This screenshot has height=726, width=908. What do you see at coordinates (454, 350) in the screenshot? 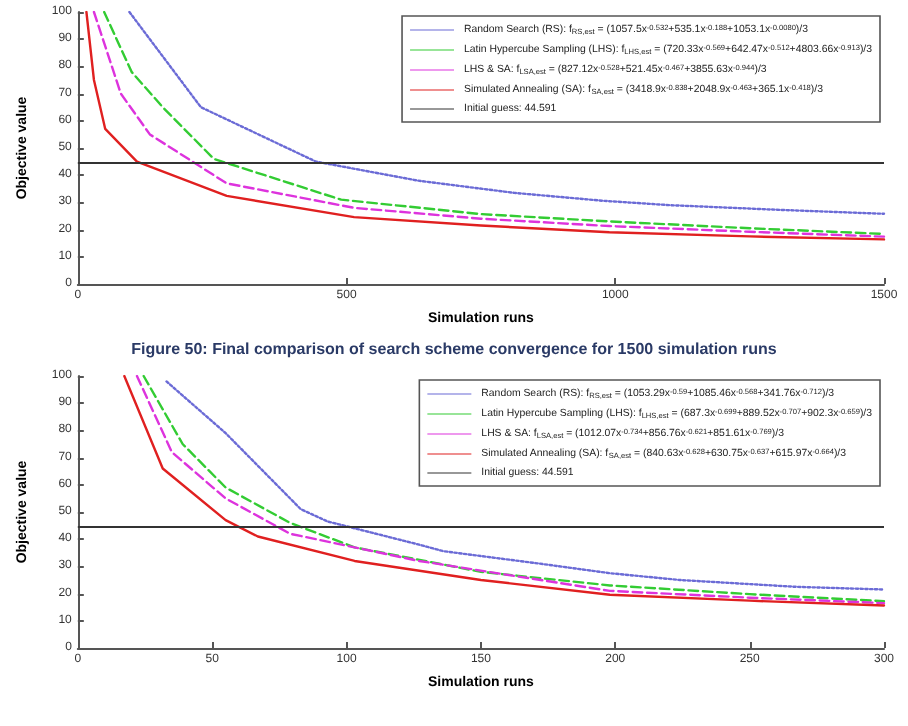
I see `caption: Figure 50: Final comparison of search scheme convergence for 1500 simulation runs` at bounding box center [454, 350].